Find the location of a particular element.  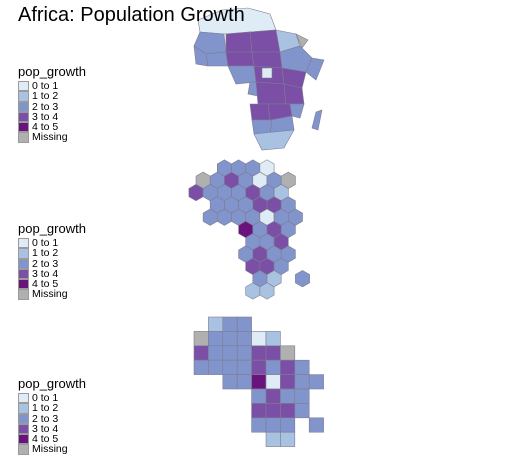

hex-cell is located at coordinates (267, 291).